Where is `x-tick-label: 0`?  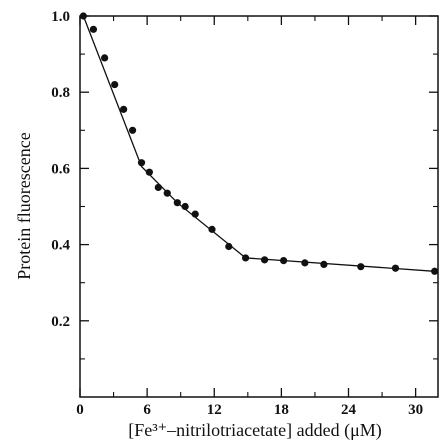
x-tick-label: 0 is located at coordinates (80, 410).